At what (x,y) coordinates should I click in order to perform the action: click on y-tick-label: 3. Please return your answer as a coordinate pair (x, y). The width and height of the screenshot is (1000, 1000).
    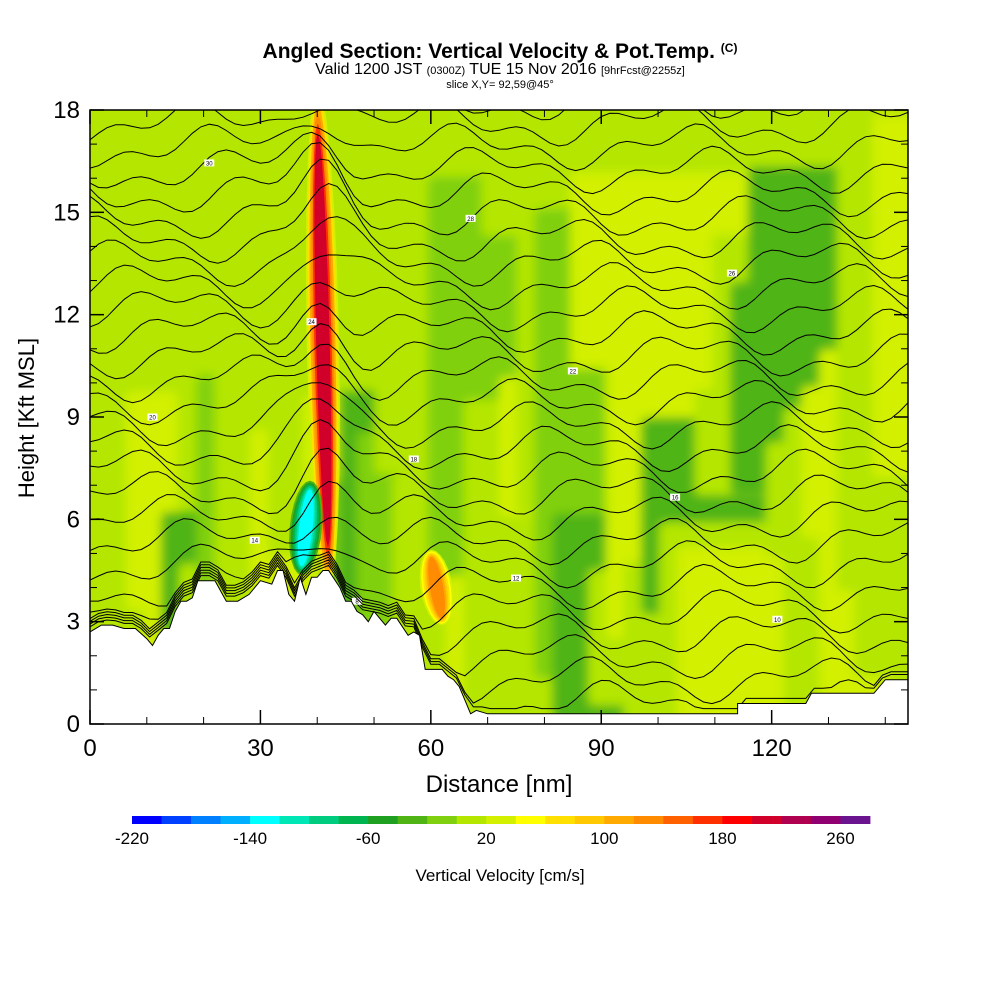
    Looking at the image, I should click on (73, 622).